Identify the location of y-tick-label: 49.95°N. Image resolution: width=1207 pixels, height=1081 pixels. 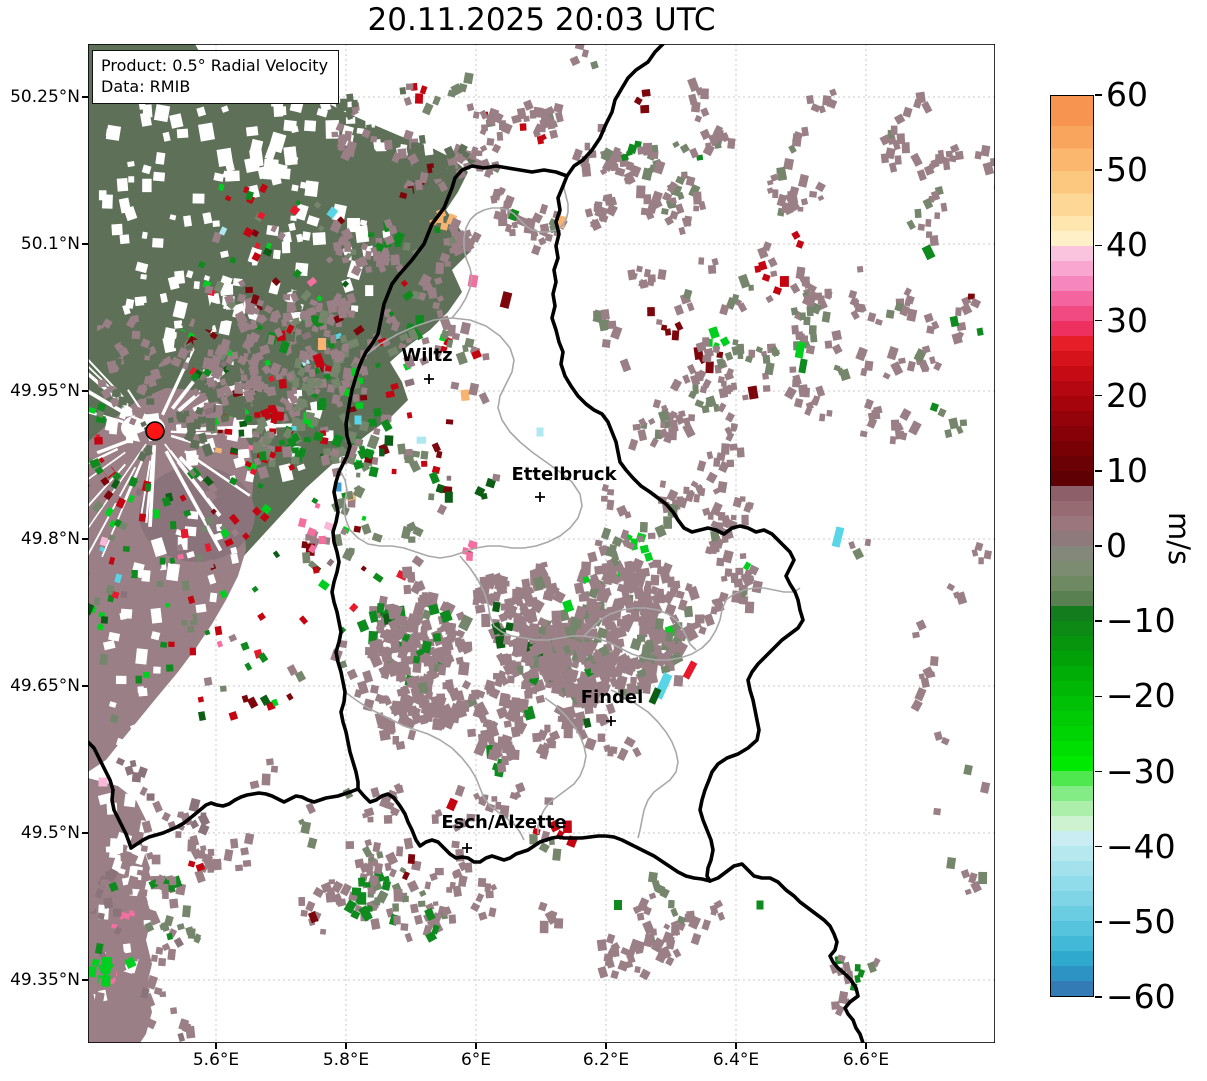
(45, 391).